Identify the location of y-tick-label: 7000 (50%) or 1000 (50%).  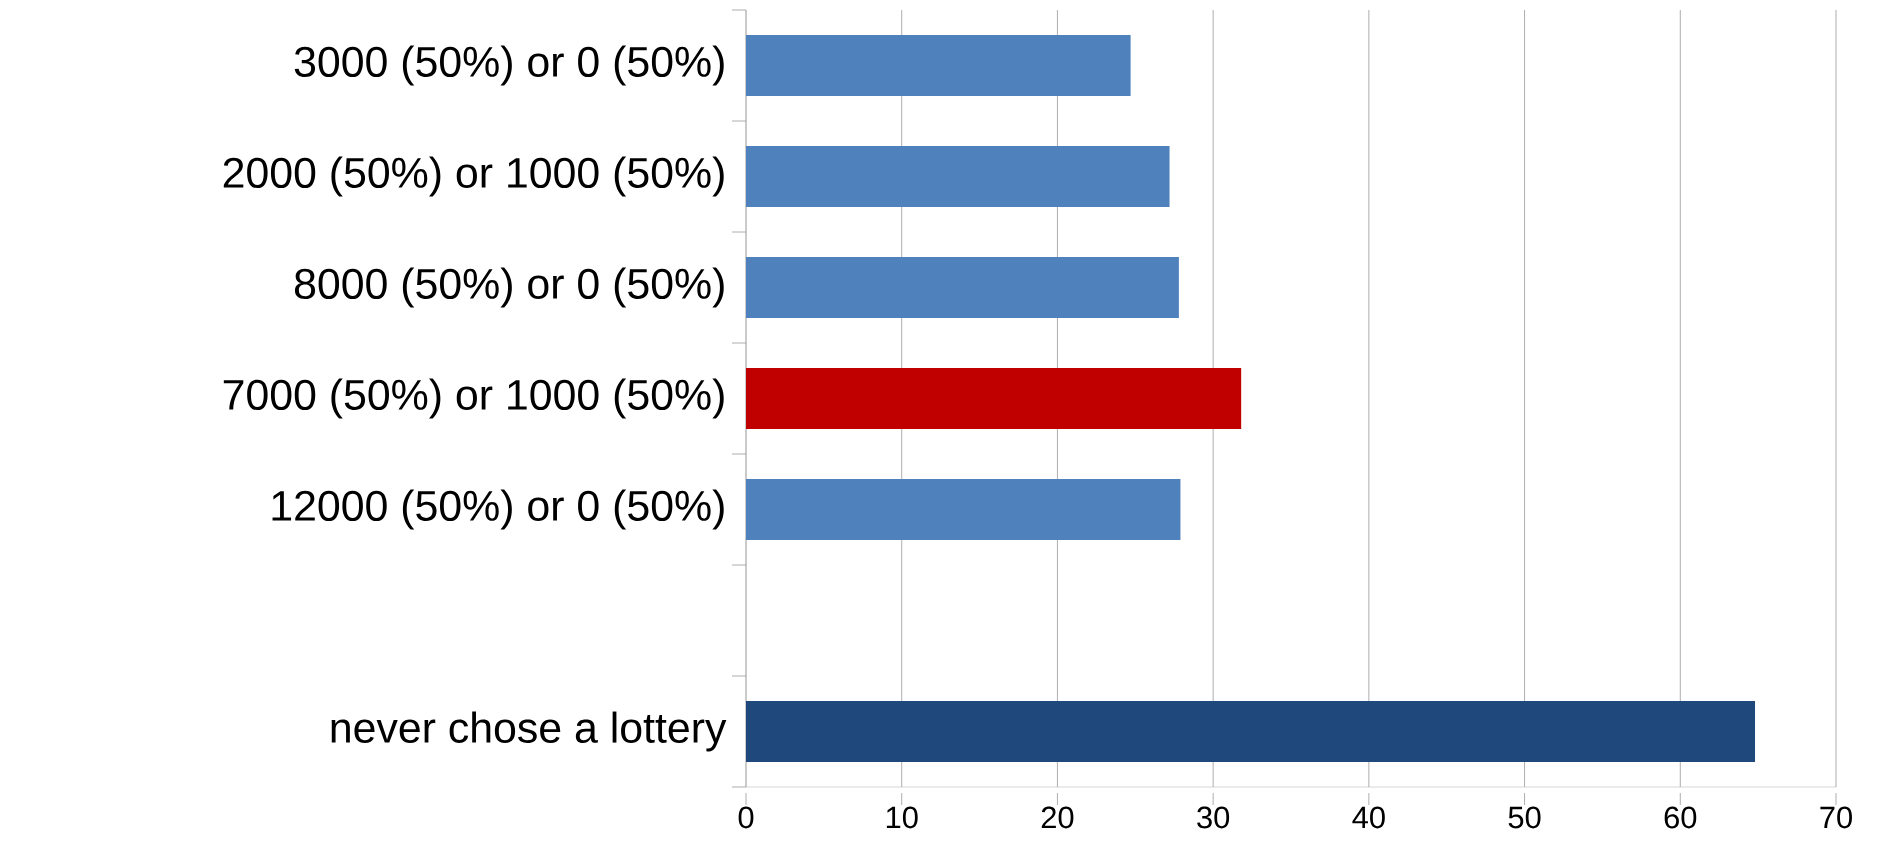
(473, 398).